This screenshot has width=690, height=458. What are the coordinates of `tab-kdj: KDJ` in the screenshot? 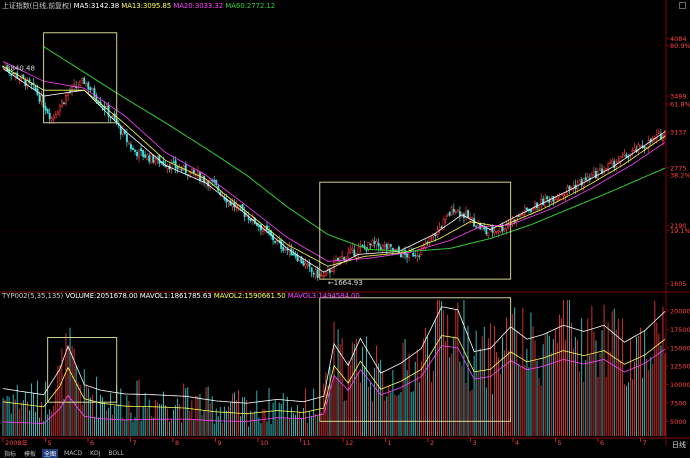 It's located at (95, 453).